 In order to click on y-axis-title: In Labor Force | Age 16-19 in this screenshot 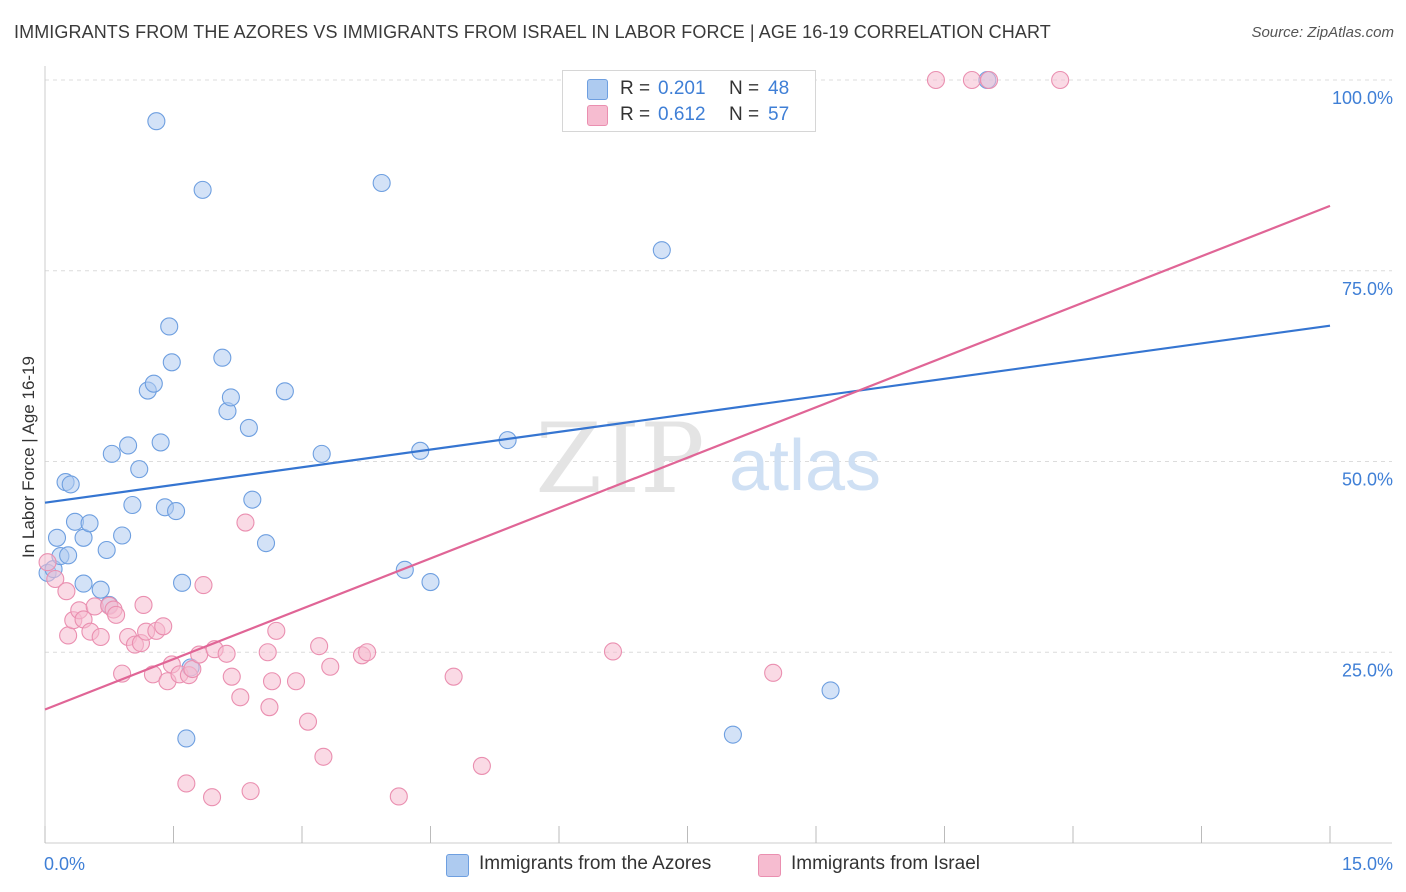, I will do `click(28, 457)`.